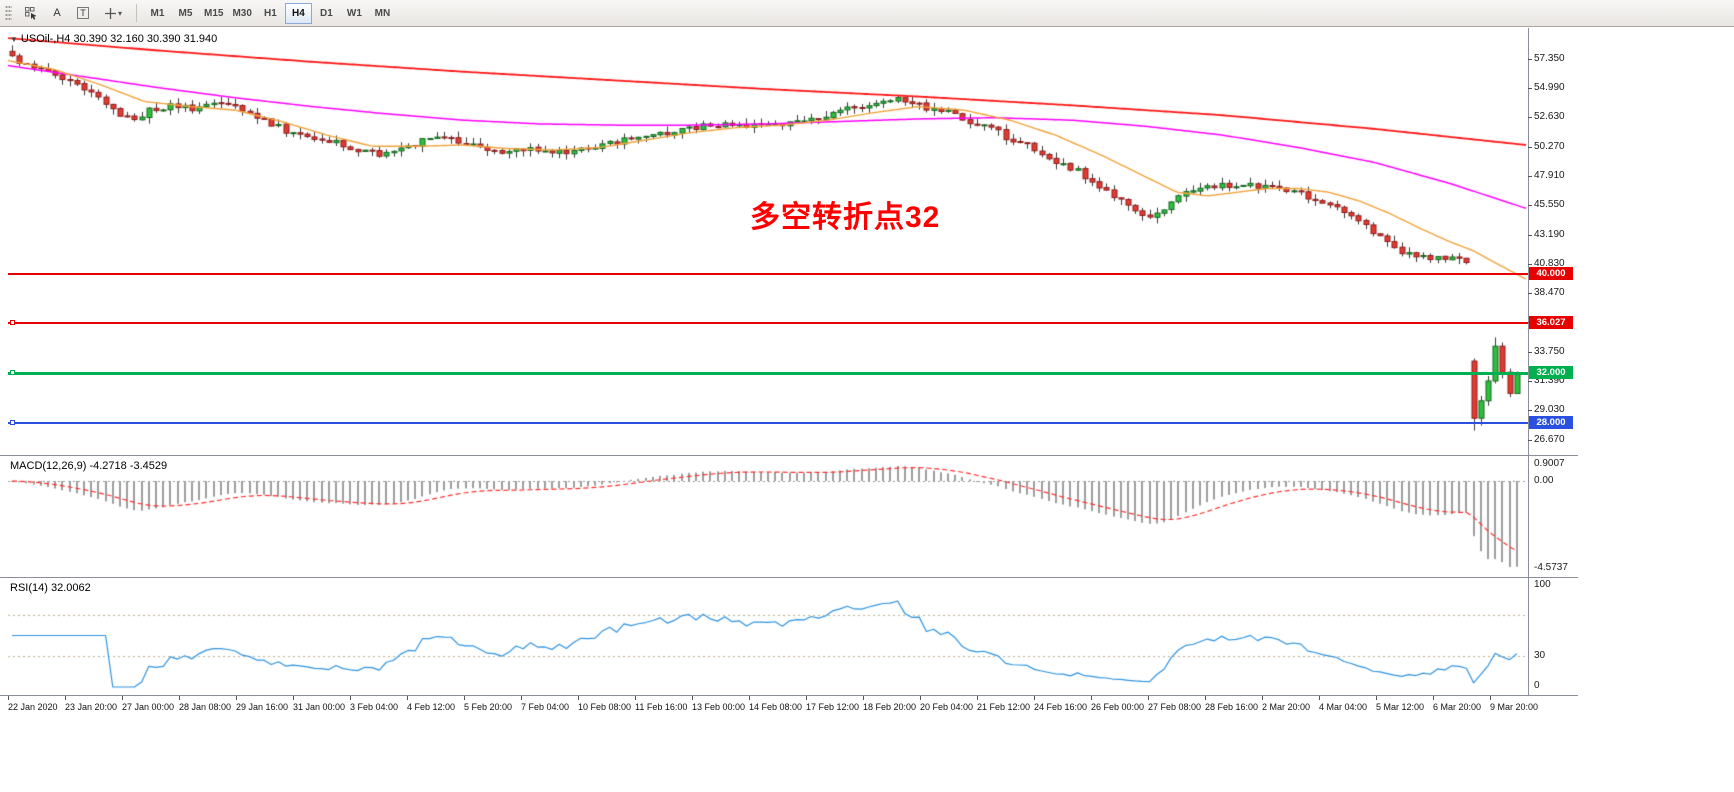 Image resolution: width=1734 pixels, height=792 pixels. What do you see at coordinates (8, 13) in the screenshot?
I see `toolbar-drag-handle` at bounding box center [8, 13].